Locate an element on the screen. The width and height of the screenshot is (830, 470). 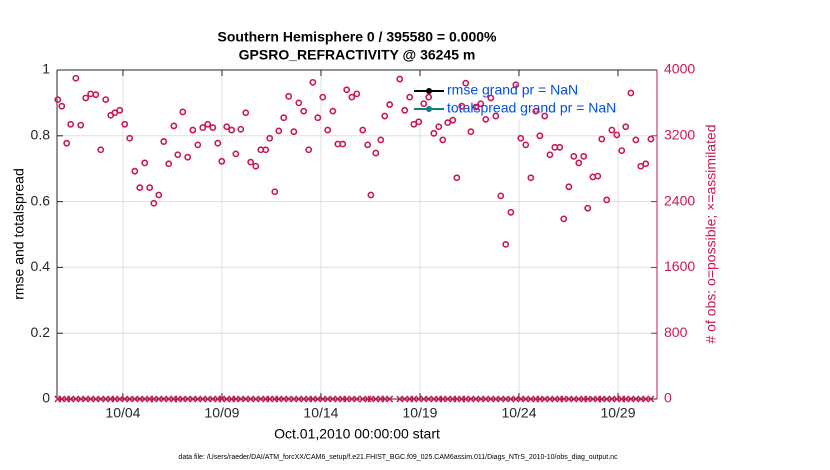
legend-label: totalspread grand pr = NaN is located at coordinates (531, 108).